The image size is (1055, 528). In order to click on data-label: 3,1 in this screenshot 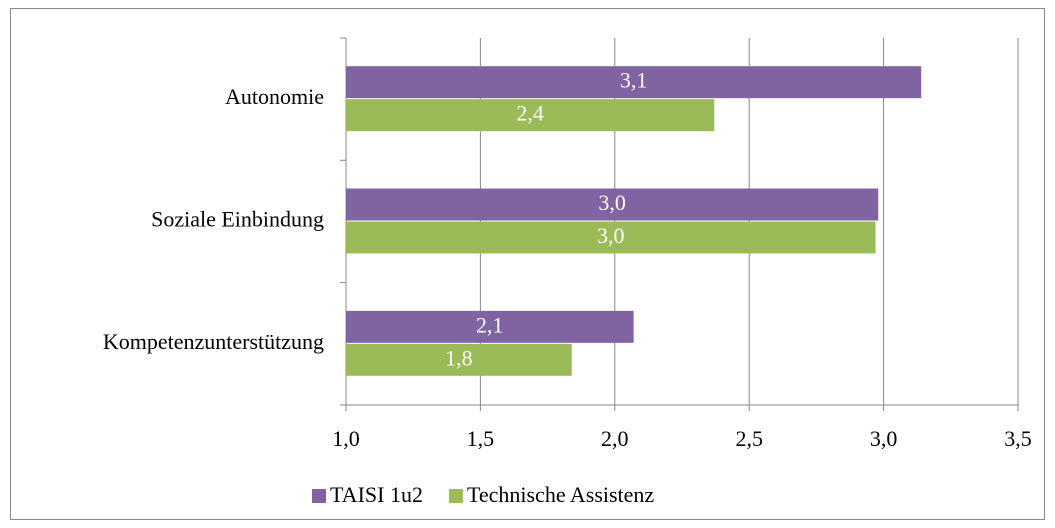, I will do `click(634, 80)`.